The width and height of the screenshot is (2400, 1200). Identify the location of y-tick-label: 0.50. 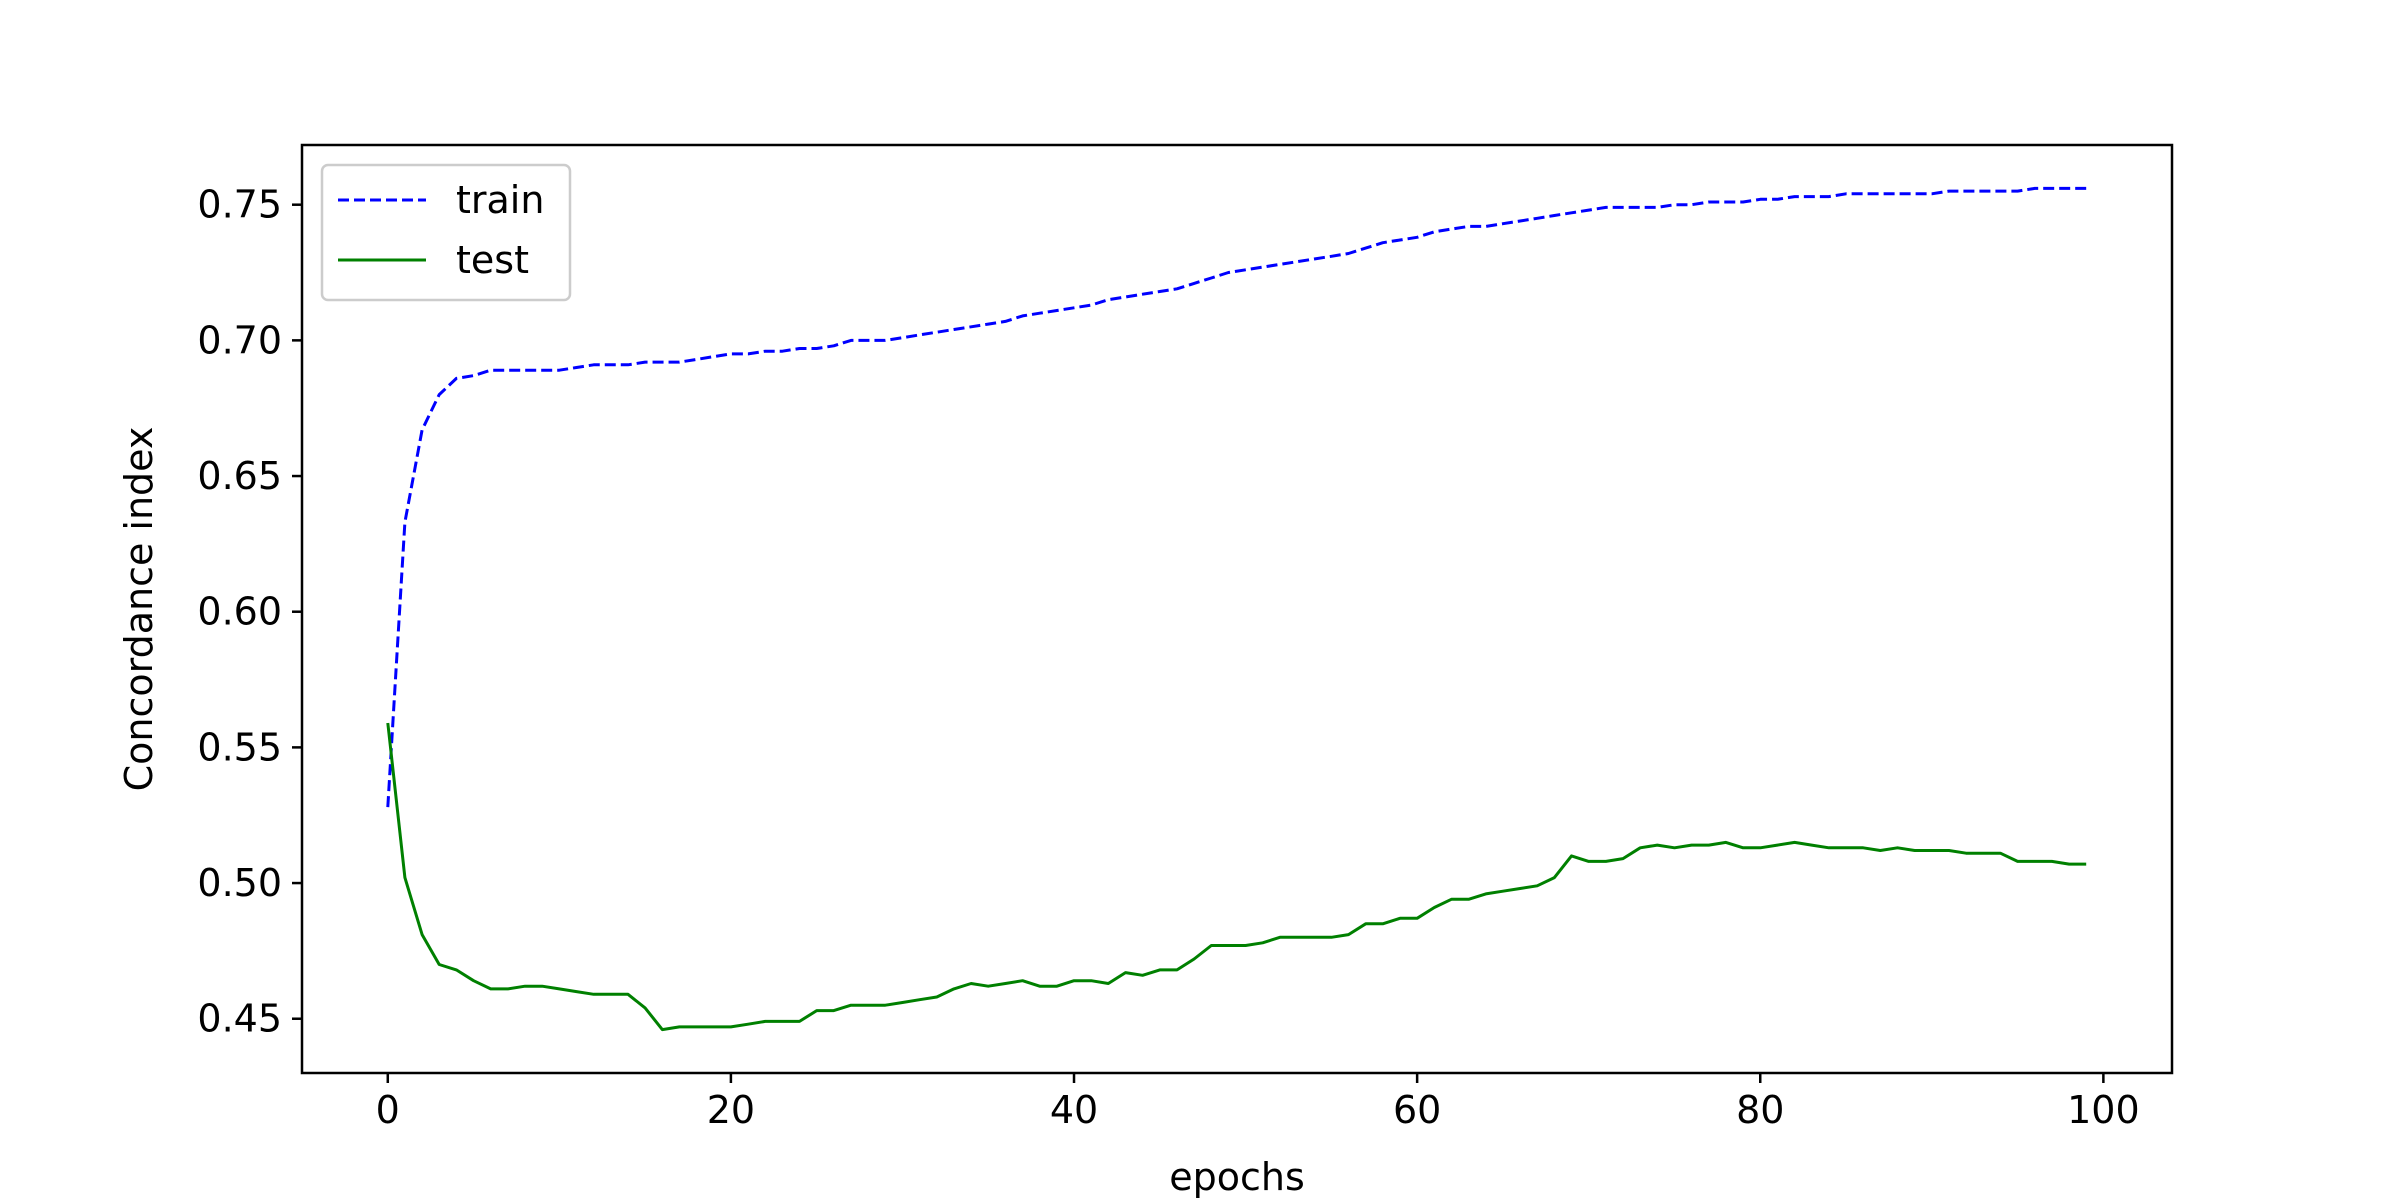
(239, 883).